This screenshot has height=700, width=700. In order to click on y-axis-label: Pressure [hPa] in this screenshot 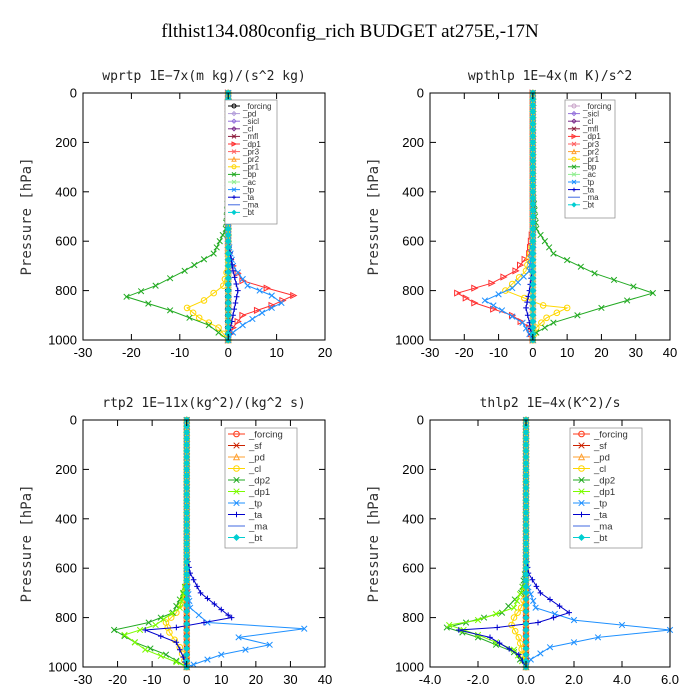, I will do `click(27, 216)`.